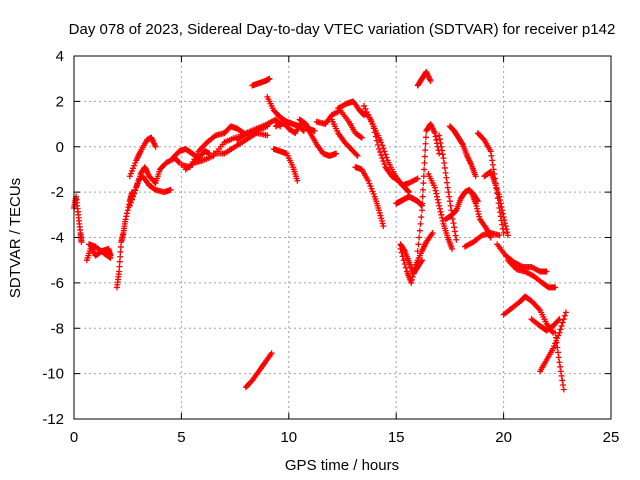  I want to click on y-tick-label: -2, so click(57, 192).